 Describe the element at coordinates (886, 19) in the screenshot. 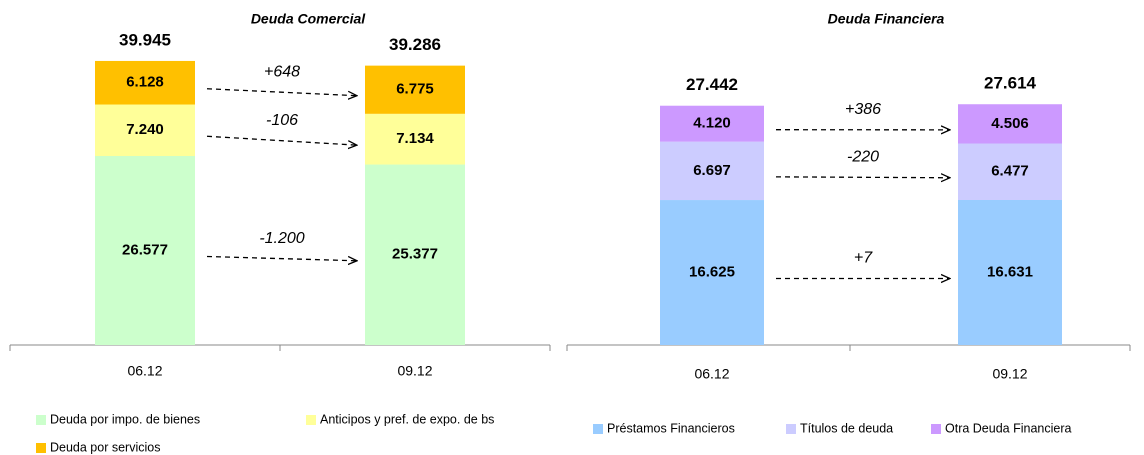

I see `chart-title: Deuda Financiera` at that location.